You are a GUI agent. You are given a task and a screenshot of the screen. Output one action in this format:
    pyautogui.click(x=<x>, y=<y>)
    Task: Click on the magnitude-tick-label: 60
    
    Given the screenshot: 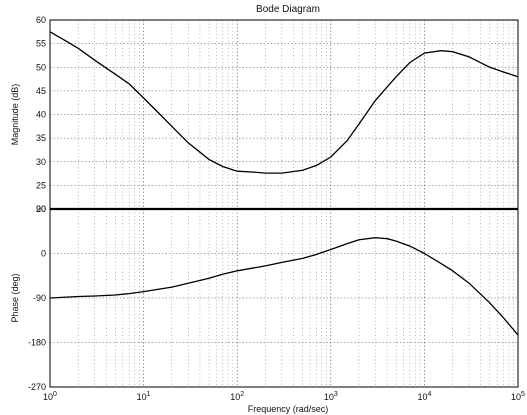 What is the action you would take?
    pyautogui.click(x=41, y=20)
    